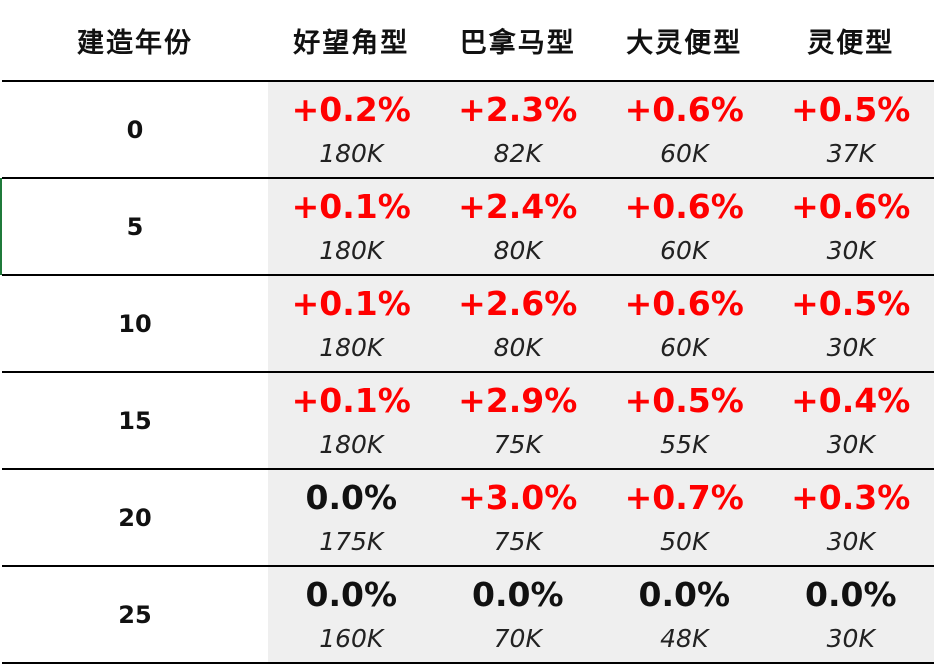 This screenshot has height=667, width=937. Describe the element at coordinates (850, 153) in the screenshot. I see `value-amount: 37K` at that location.